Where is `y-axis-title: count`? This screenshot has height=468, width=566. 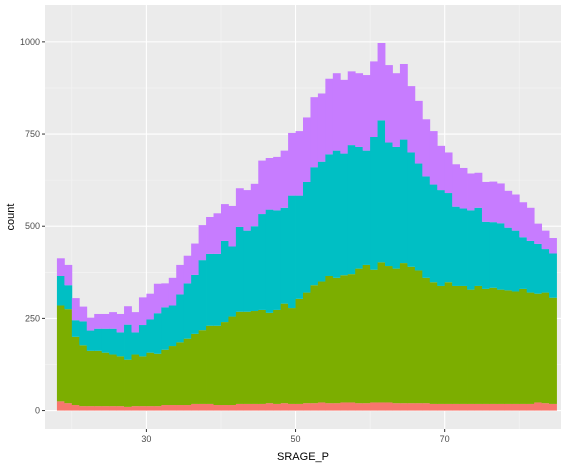
y-axis-title: count is located at coordinates (11, 217).